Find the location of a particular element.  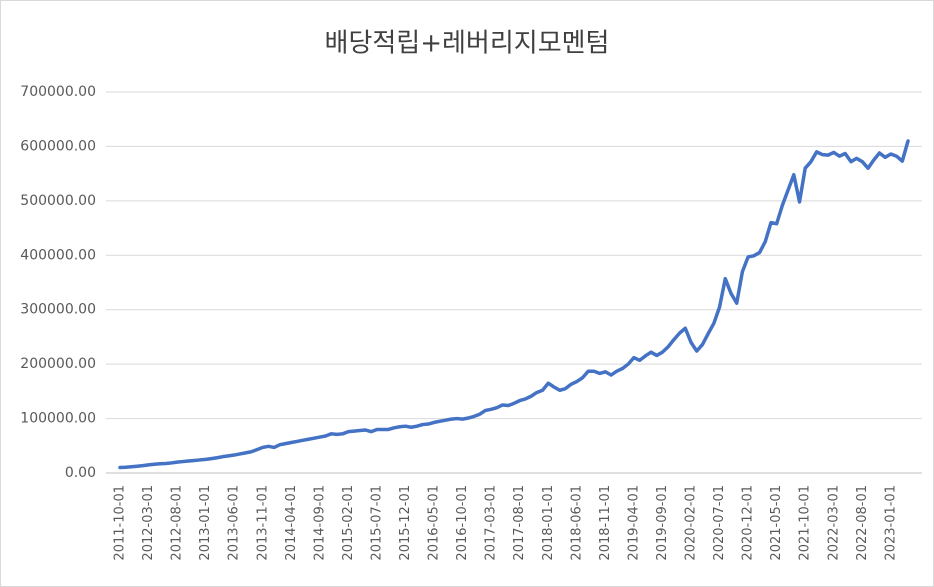

x-tick-label: 2014-04-01 is located at coordinates (291, 523).